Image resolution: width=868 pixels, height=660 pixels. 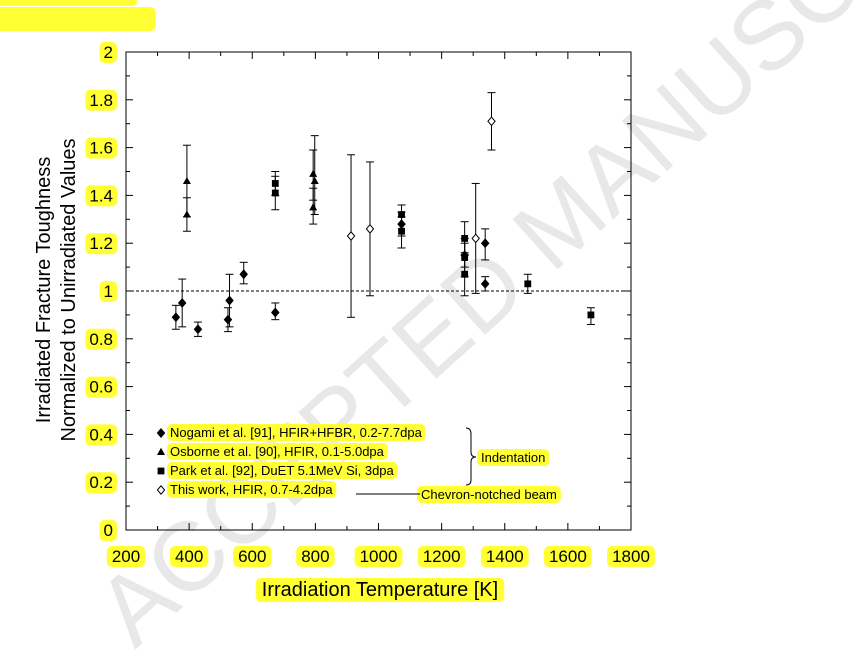 I want to click on y-tick-label: 0, so click(x=108, y=530).